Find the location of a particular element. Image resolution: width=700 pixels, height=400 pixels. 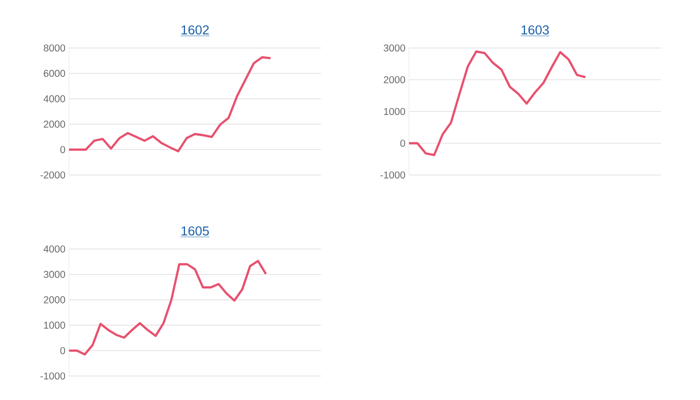

chart-title: 1603 is located at coordinates (535, 30).